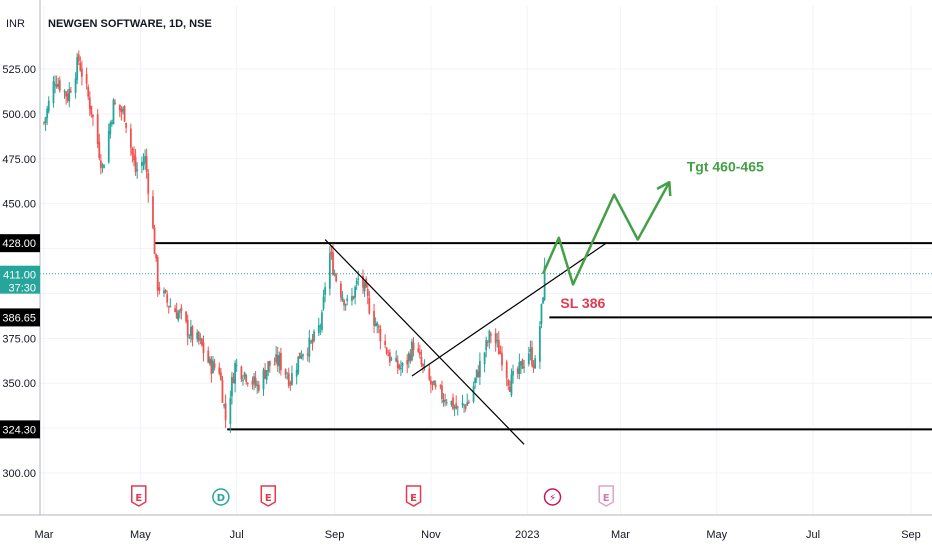 Image resolution: width=932 pixels, height=550 pixels. What do you see at coordinates (552, 497) in the screenshot?
I see `event-marker-split: ⚡` at bounding box center [552, 497].